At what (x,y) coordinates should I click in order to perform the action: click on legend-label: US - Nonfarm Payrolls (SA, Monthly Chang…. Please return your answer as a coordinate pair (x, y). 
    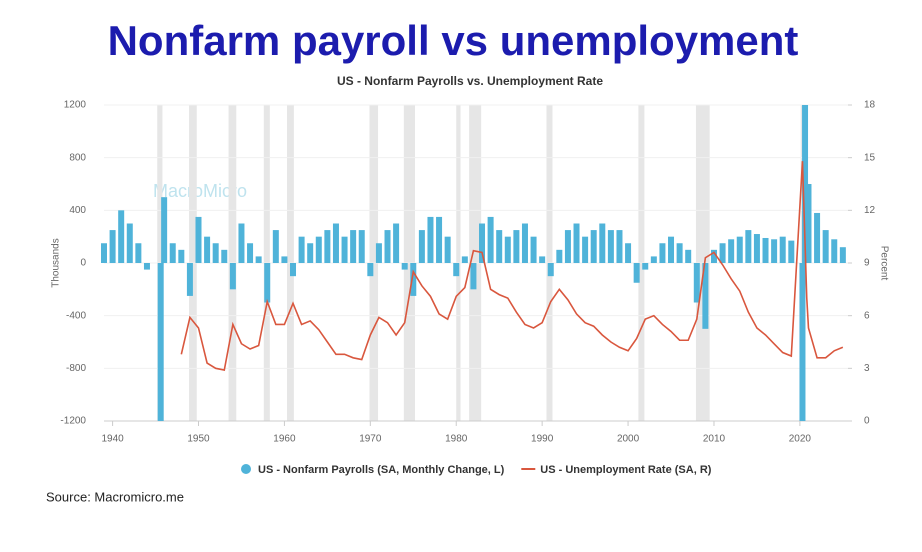
    Looking at the image, I should click on (381, 470).